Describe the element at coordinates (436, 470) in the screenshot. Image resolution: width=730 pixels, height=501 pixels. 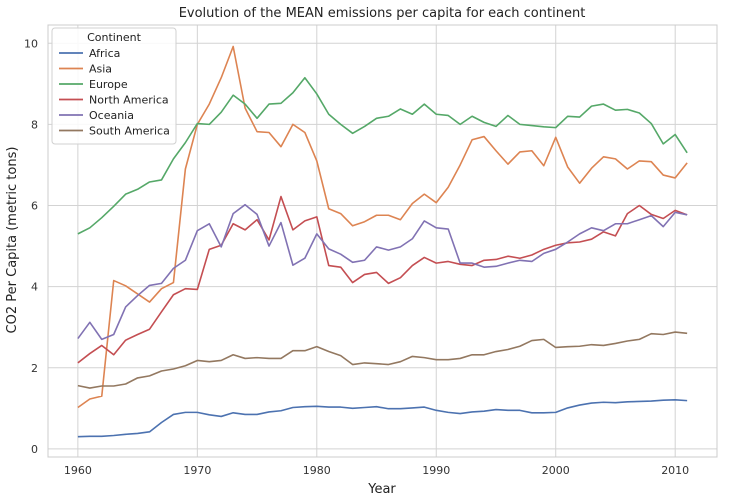
I see `x-tick-label: 1990` at that location.